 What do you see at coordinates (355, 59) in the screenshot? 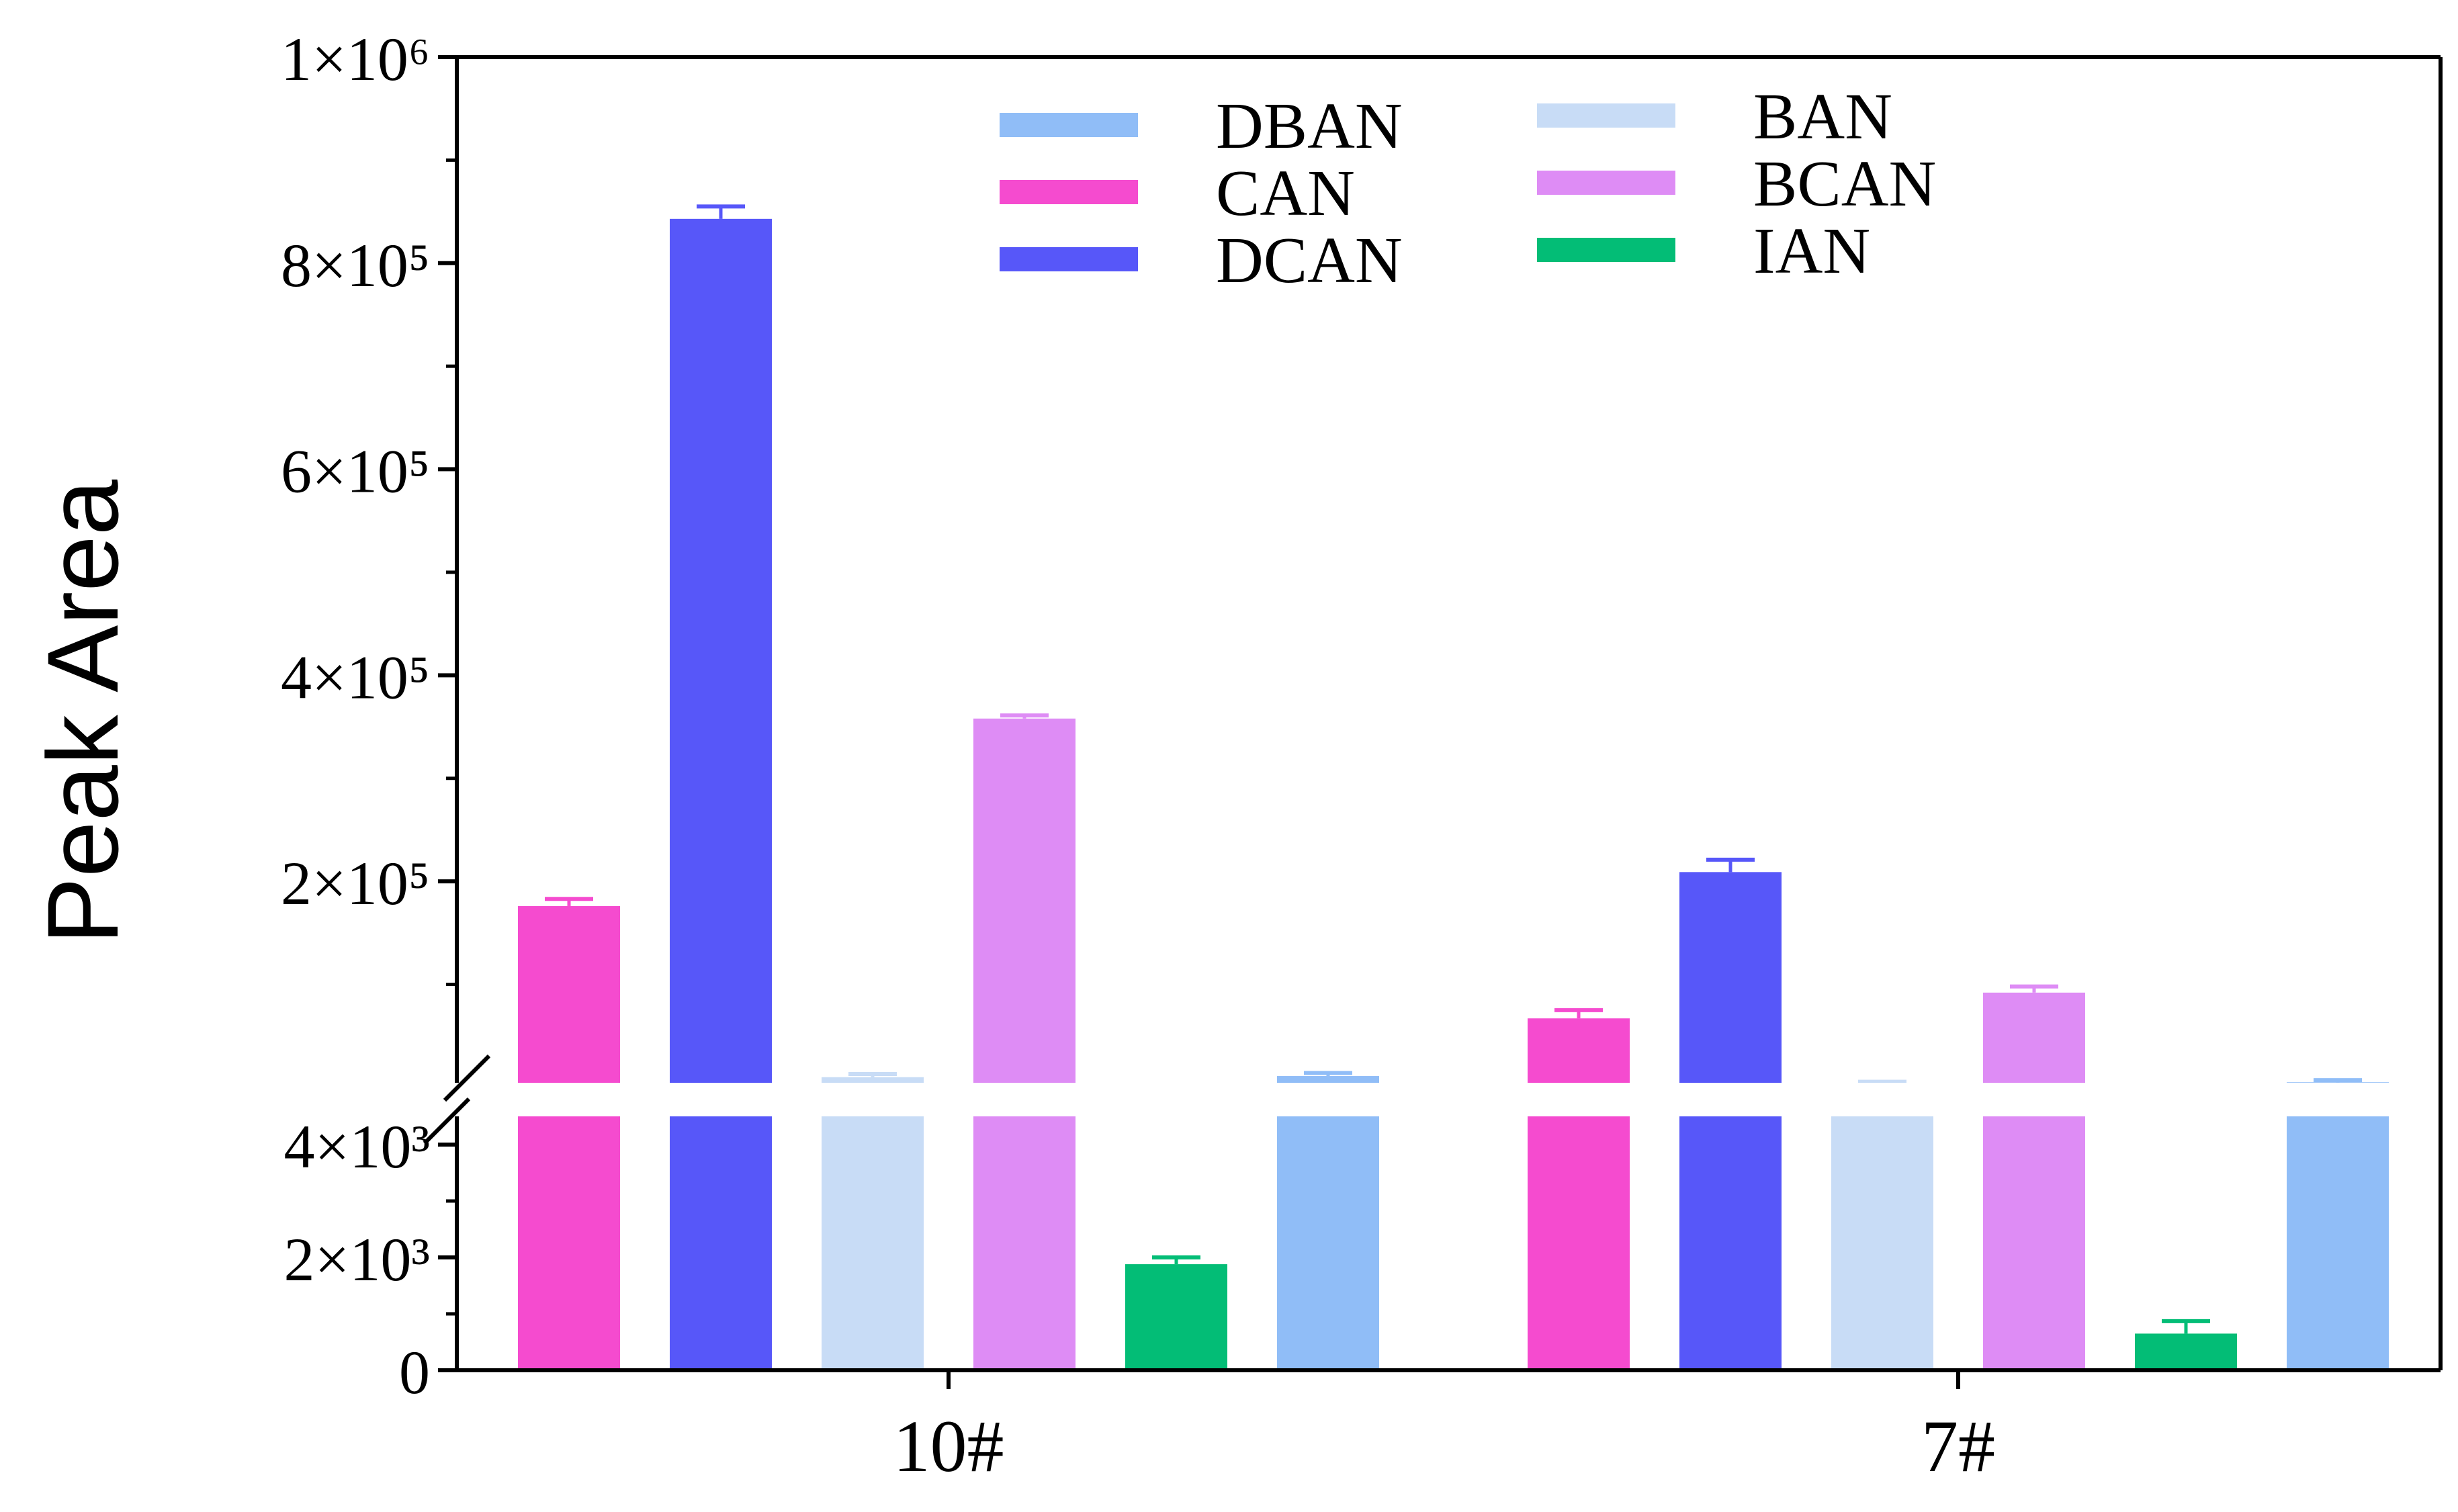
I see `y-tick-label: 1×10⁶` at bounding box center [355, 59].